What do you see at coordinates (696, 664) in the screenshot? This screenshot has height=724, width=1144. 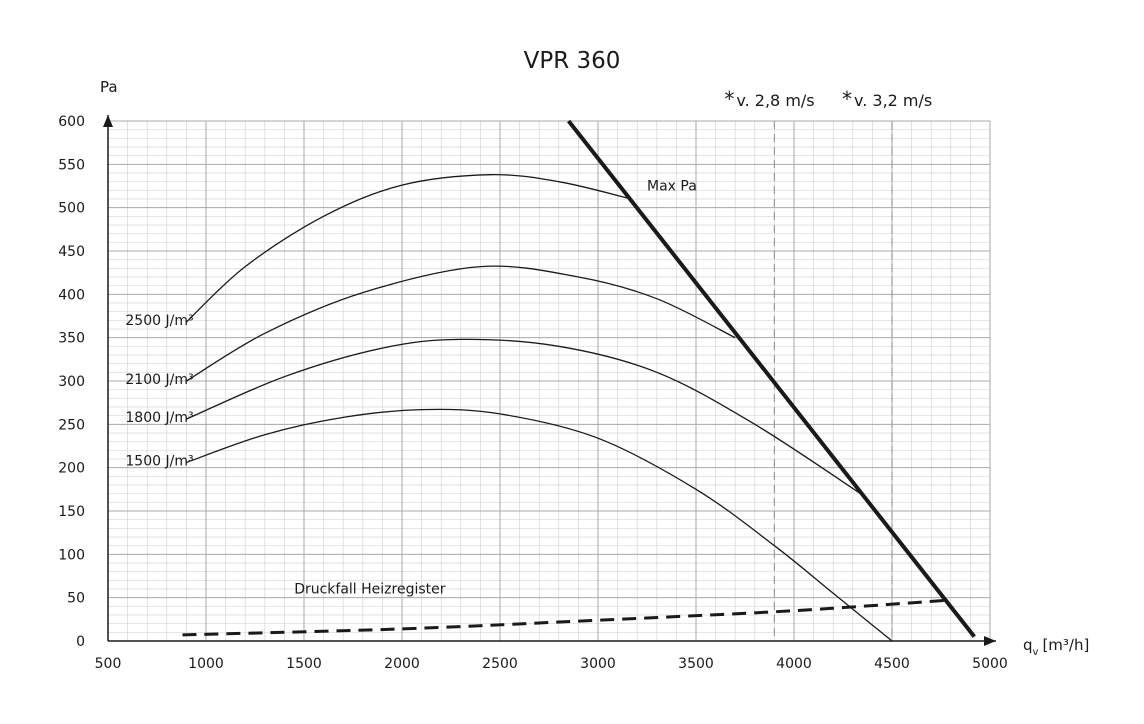 I see `x-tick-label: 3500` at bounding box center [696, 664].